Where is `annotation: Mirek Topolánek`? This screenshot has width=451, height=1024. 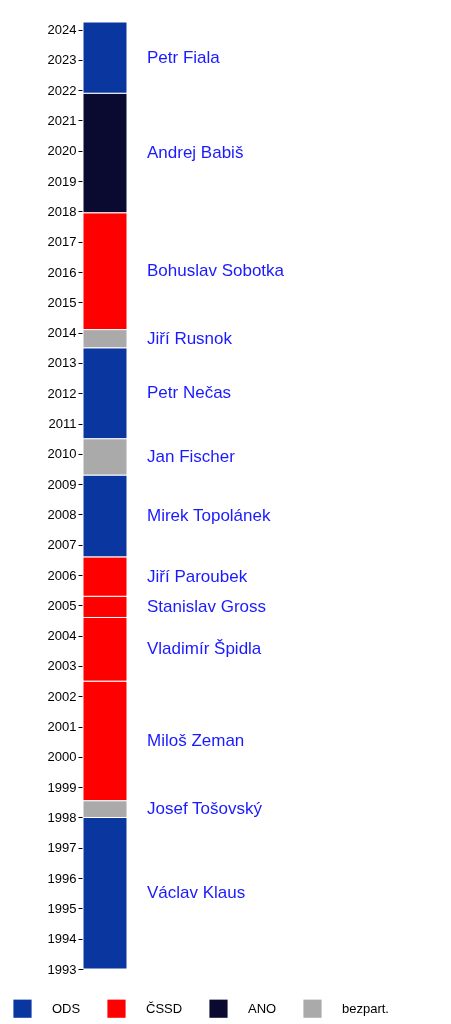 annotation: Mirek Topolánek is located at coordinates (209, 515).